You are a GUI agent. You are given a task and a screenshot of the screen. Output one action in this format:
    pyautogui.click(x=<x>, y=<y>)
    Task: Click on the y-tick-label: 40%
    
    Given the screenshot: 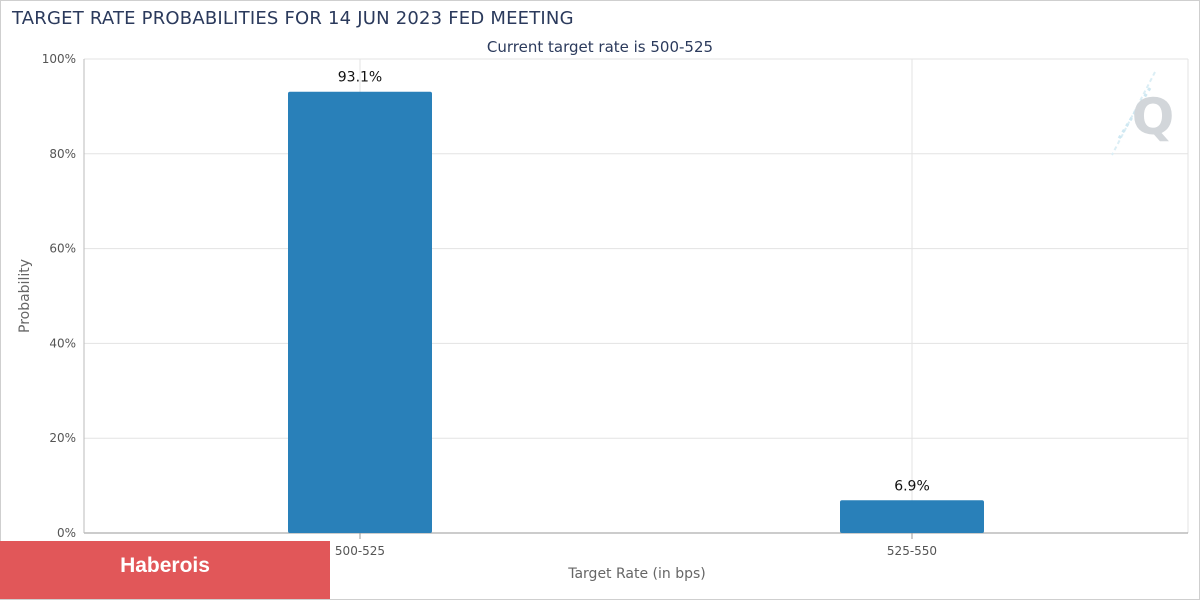 What is the action you would take?
    pyautogui.click(x=62, y=343)
    